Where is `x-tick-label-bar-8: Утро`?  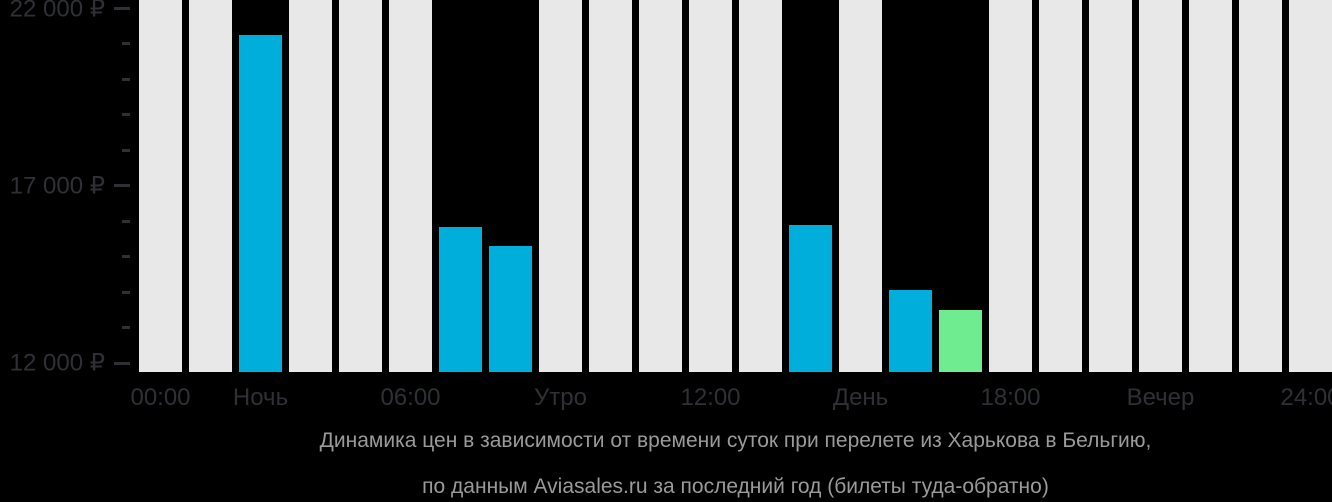
x-tick-label-bar-8: Утро is located at coordinates (560, 397).